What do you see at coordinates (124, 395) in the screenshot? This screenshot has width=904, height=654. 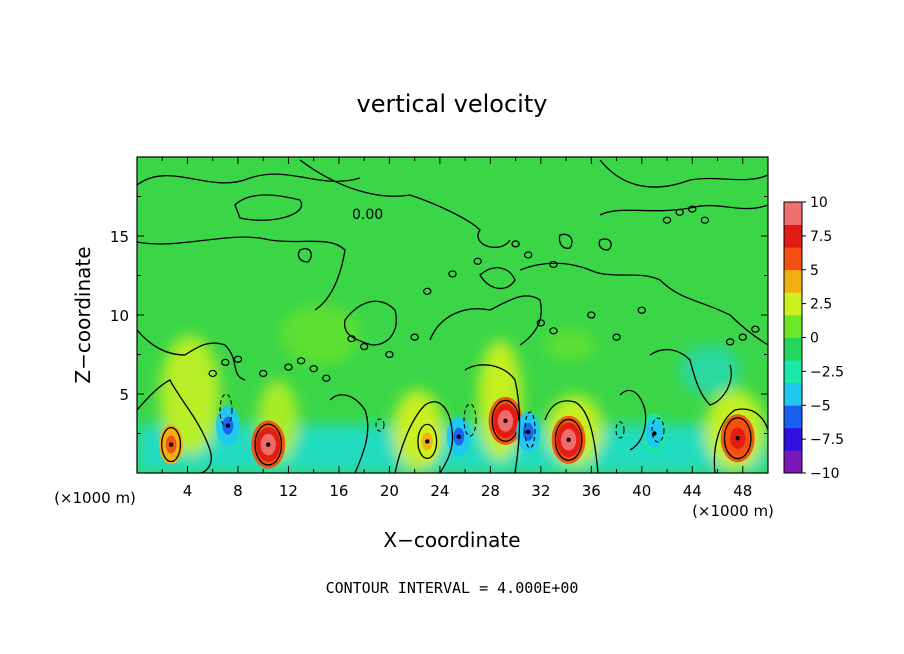 I see `y-tick-label: 5` at bounding box center [124, 395].